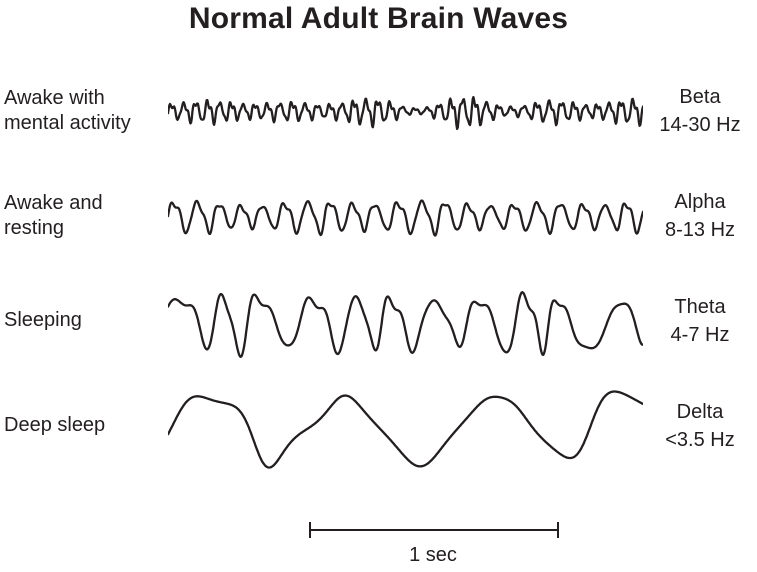 Image resolution: width=757 pixels, height=572 pixels. I want to click on alpha-waveform, so click(405, 217).